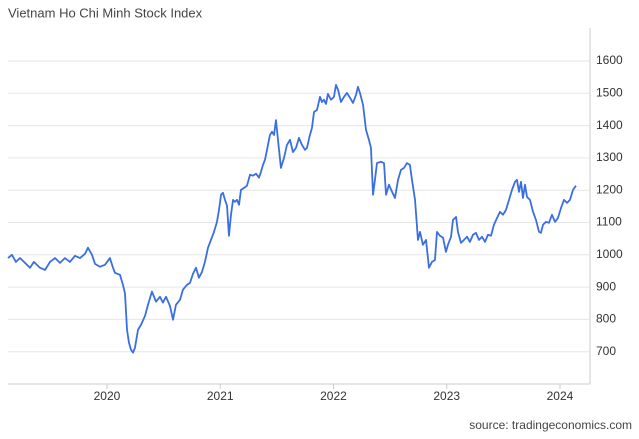 The height and width of the screenshot is (439, 639). I want to click on y-tick-label: 1600, so click(609, 60).